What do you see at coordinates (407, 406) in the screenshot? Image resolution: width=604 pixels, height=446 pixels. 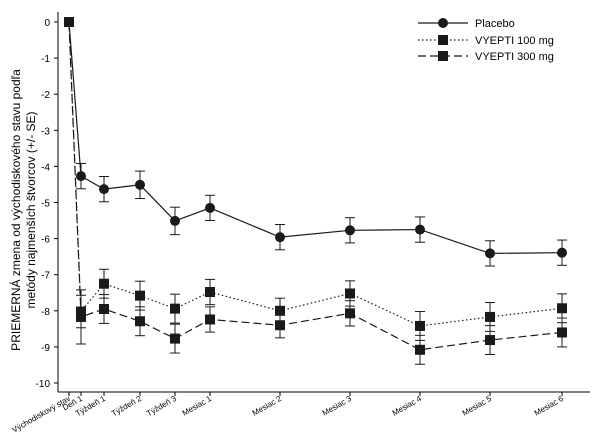 I see `x-tick-label: Mesiac 4` at bounding box center [407, 406].